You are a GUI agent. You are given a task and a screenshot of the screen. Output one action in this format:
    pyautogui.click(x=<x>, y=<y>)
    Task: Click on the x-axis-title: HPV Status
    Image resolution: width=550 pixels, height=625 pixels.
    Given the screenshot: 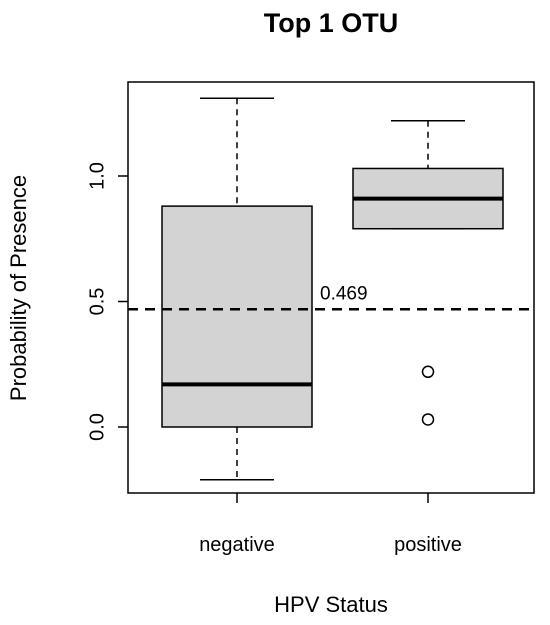 What is the action you would take?
    pyautogui.click(x=331, y=604)
    